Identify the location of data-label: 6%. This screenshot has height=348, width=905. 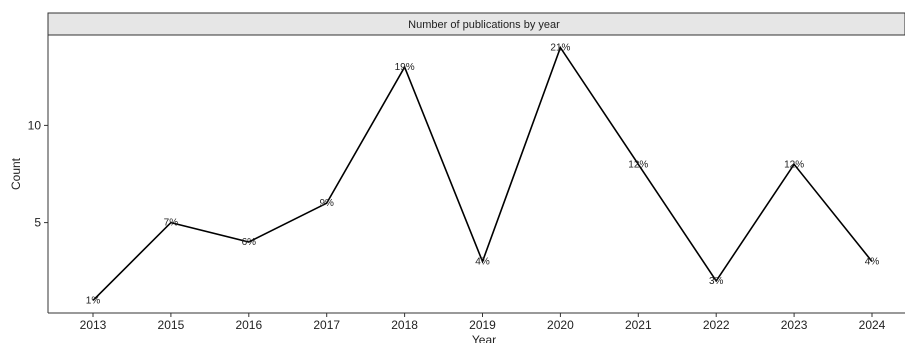
(249, 242).